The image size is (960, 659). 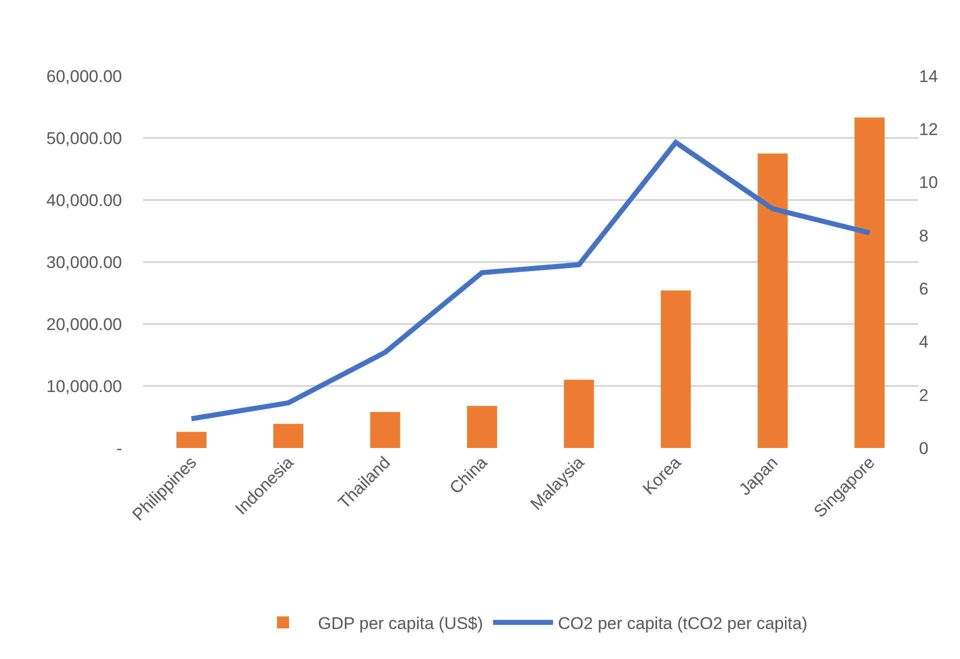 I want to click on y2-tick-label: 0, so click(x=923, y=448).